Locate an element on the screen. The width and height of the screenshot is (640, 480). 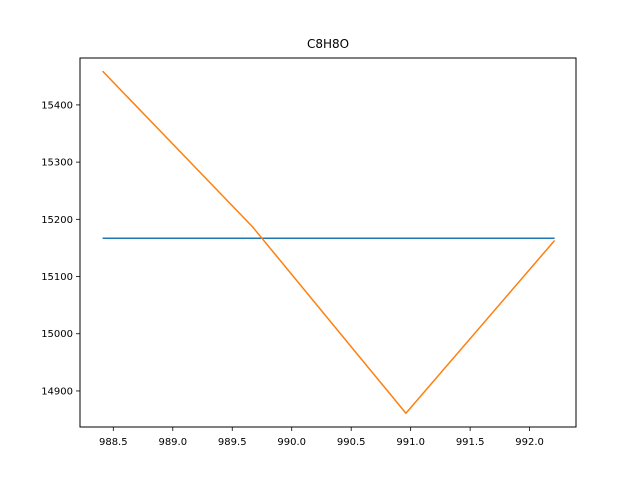
x-axis: 988.5 989.0 989.5 990.0 990.5 991.0 991.5 992.0 is located at coordinates (321, 437).